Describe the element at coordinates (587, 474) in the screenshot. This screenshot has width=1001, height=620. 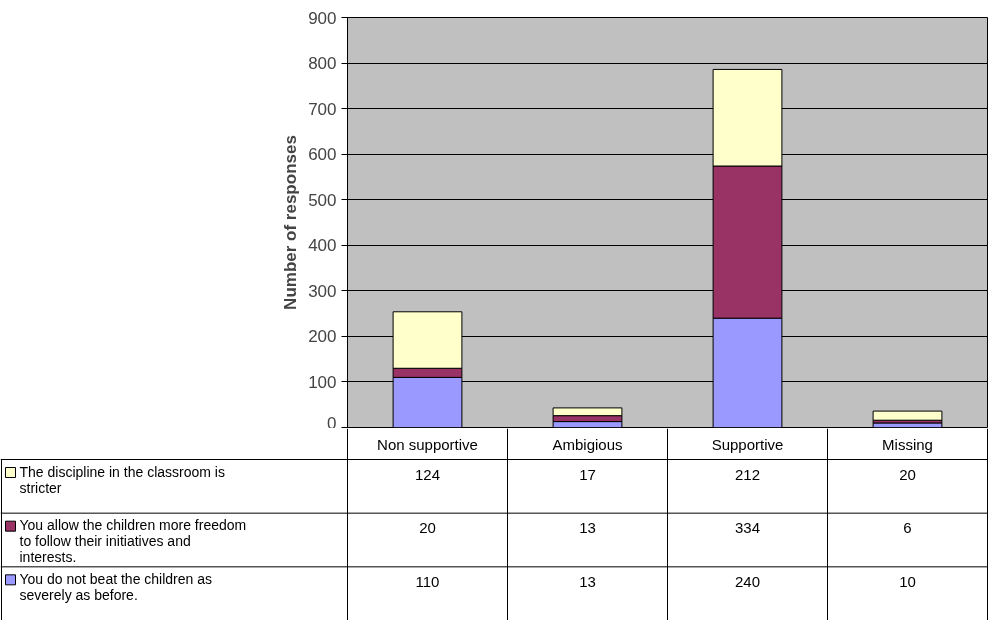
I see `data-label: 17` at that location.